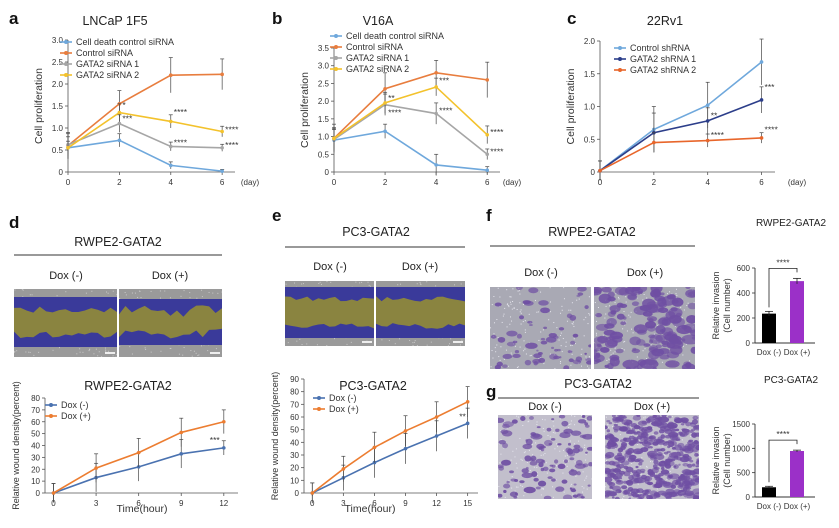 This screenshot has height=528, width=839. Describe the element at coordinates (35, 469) in the screenshot. I see `y-tick-label: 20` at that location.